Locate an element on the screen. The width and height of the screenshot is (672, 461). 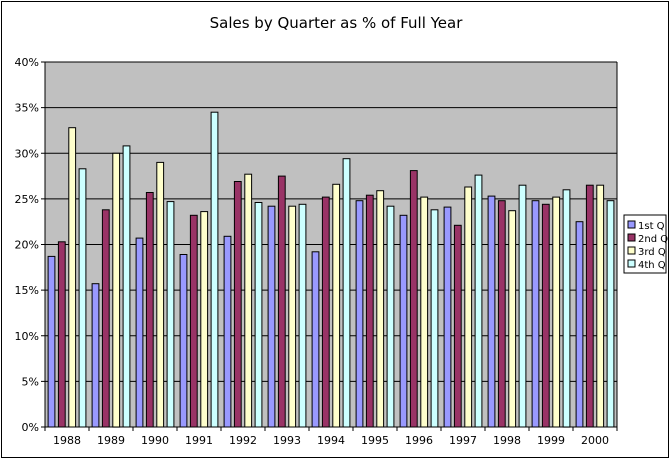
y-tick-label: 15% is located at coordinates (27, 290).